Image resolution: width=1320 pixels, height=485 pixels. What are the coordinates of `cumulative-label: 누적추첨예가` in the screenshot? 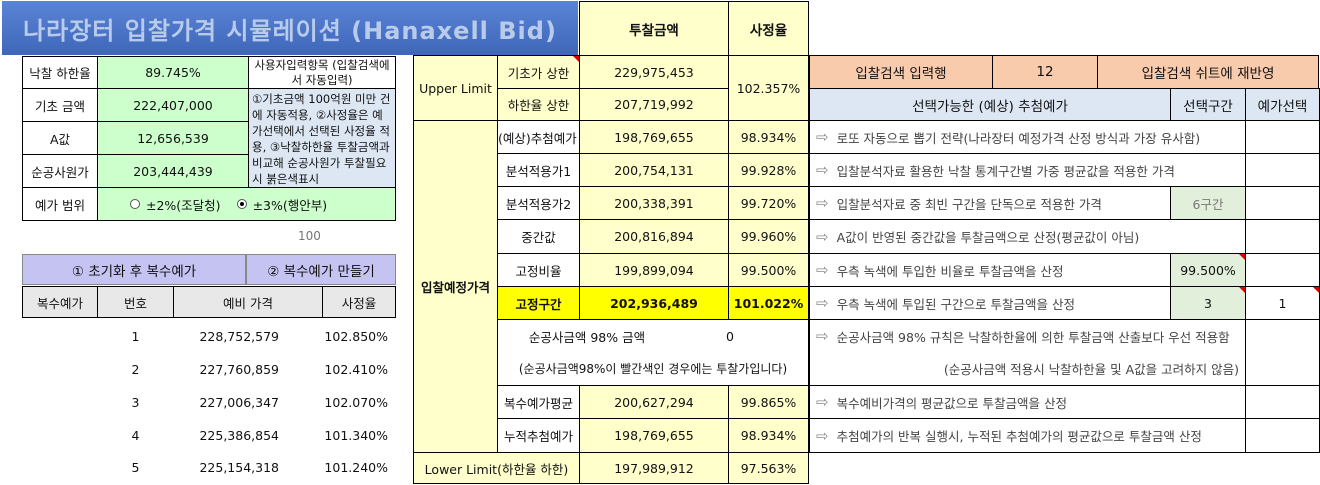 It's located at (538, 435).